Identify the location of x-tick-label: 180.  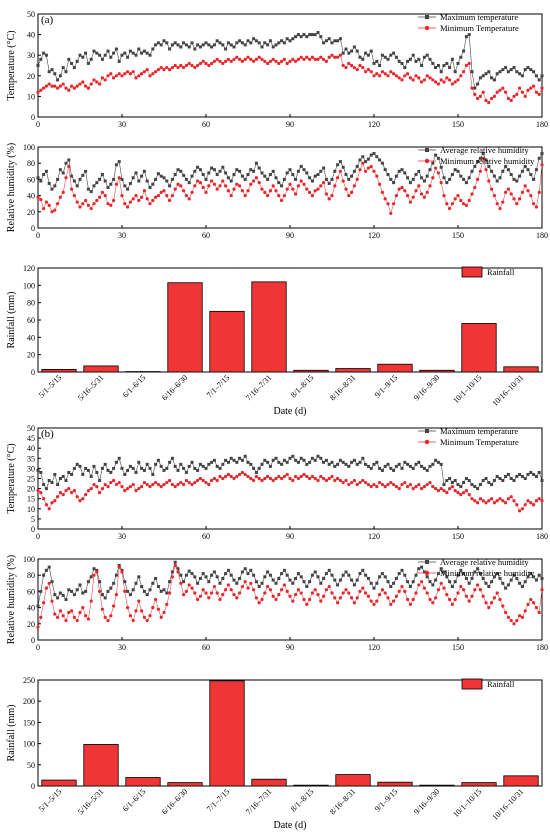
(542, 124).